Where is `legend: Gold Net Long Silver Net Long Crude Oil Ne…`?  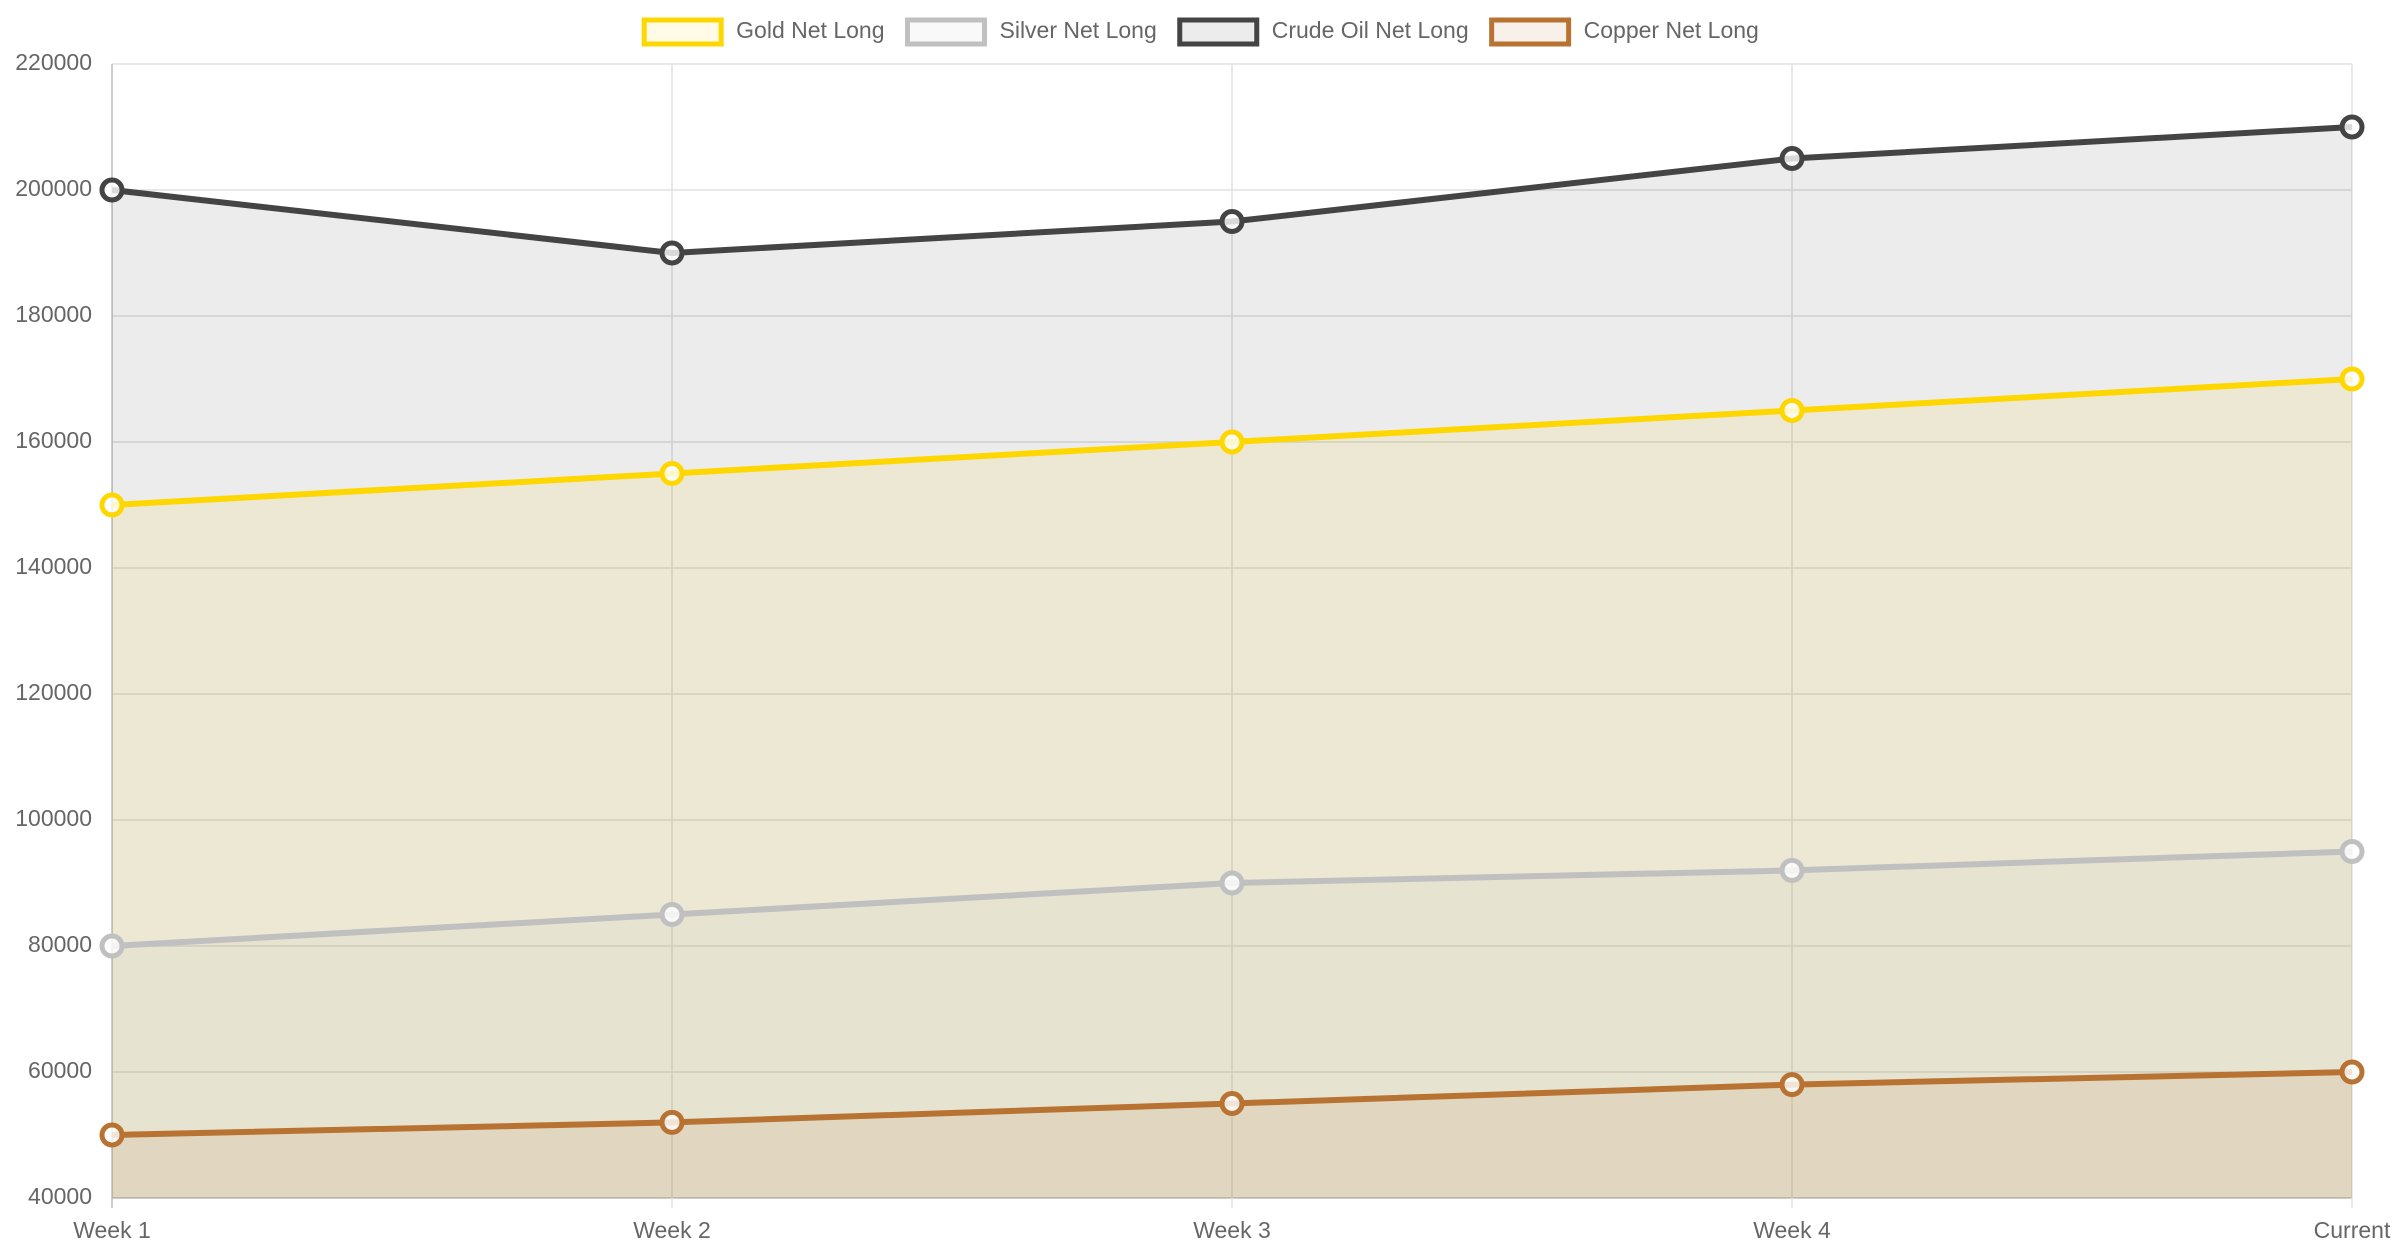 legend: Gold Net Long Silver Net Long Crude Oil Ne… is located at coordinates (1200, 32).